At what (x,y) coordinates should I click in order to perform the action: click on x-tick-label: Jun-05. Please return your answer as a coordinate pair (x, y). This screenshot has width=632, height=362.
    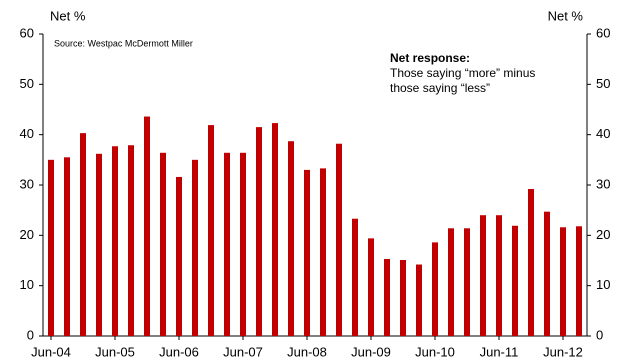
    Looking at the image, I should click on (115, 351).